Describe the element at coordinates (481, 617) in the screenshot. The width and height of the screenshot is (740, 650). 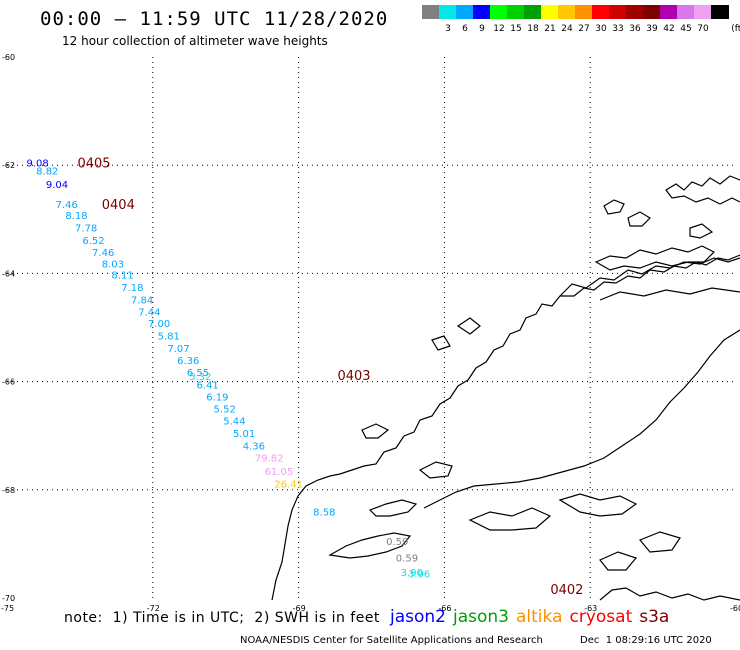
I see `legend-entry: jason3` at that location.